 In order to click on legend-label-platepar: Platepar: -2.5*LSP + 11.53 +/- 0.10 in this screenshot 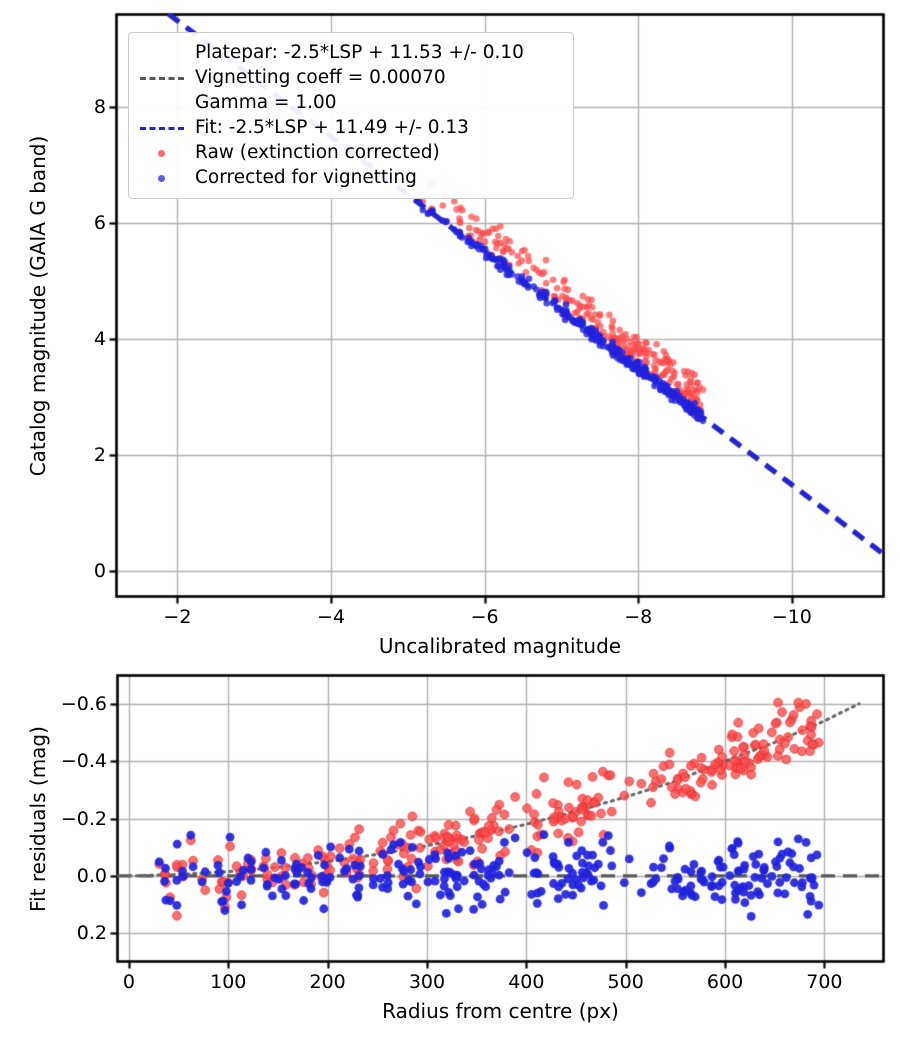, I will do `click(359, 52)`.